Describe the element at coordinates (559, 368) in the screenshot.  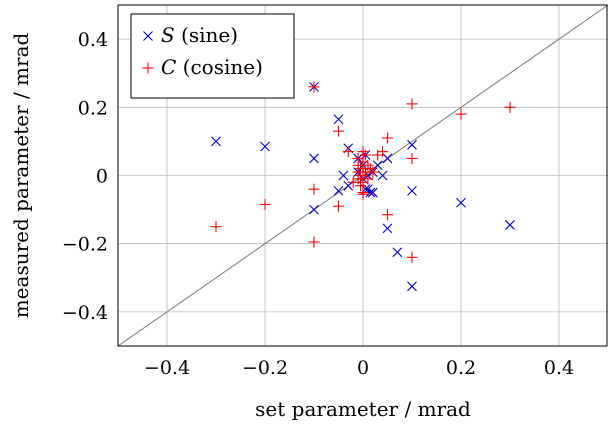
I see `x-tick-label: 0.4` at that location.